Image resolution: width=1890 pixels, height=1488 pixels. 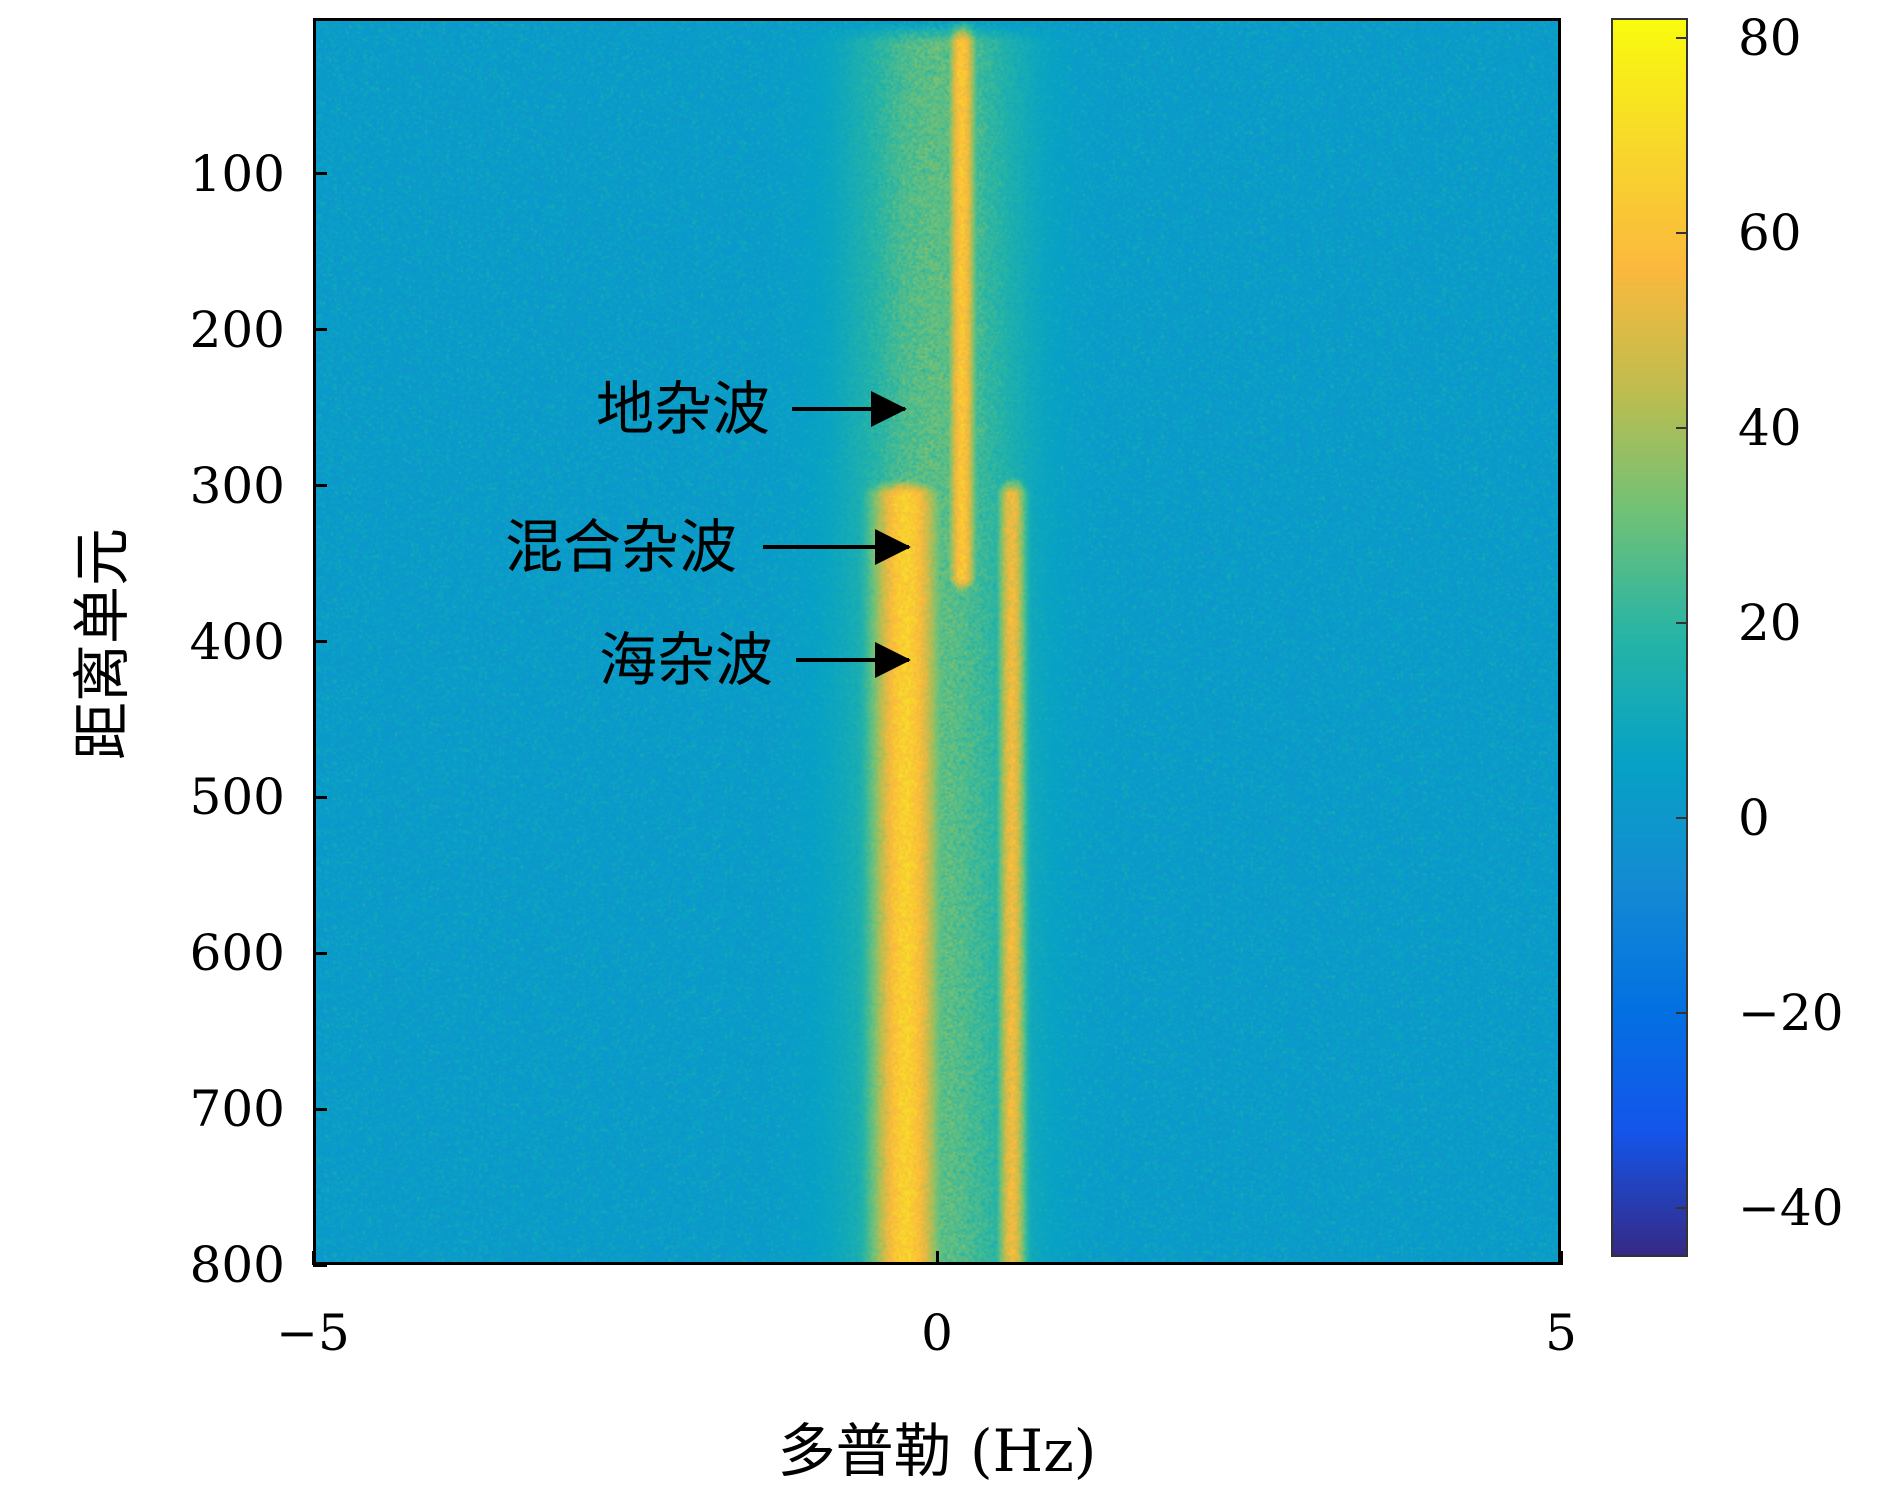 I want to click on colorbar-tick-label: 20, so click(x=1770, y=622).